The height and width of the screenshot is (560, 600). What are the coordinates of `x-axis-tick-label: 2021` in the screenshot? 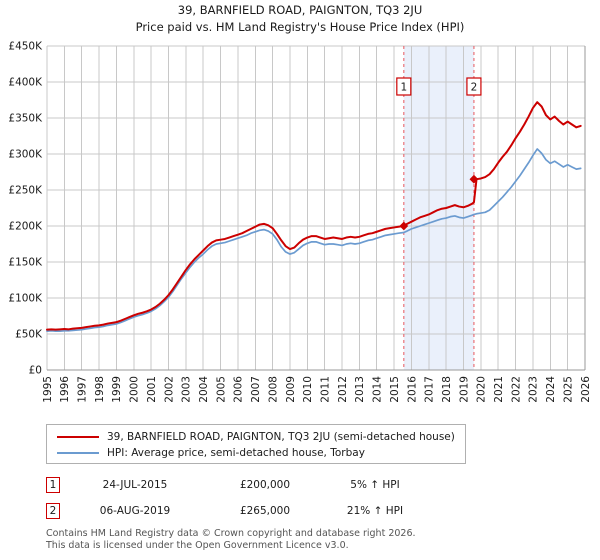 It's located at (499, 389).